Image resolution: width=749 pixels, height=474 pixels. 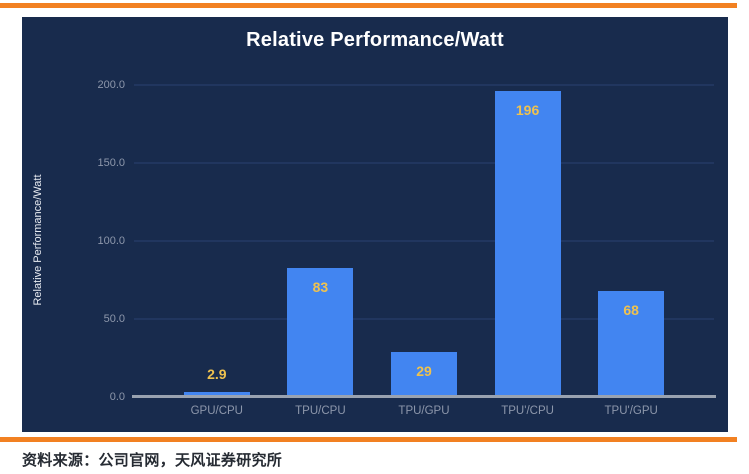 What do you see at coordinates (631, 251) in the screenshot?
I see `bar-slot: 68 TPU'/GPU` at bounding box center [631, 251].